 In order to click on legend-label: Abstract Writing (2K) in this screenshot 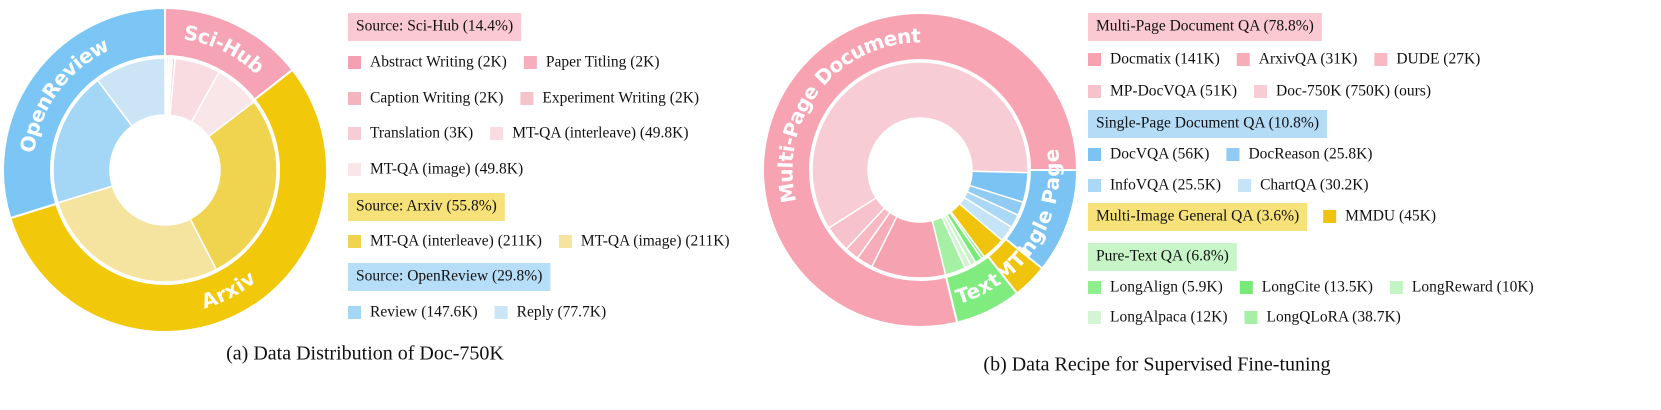, I will do `click(438, 62)`.